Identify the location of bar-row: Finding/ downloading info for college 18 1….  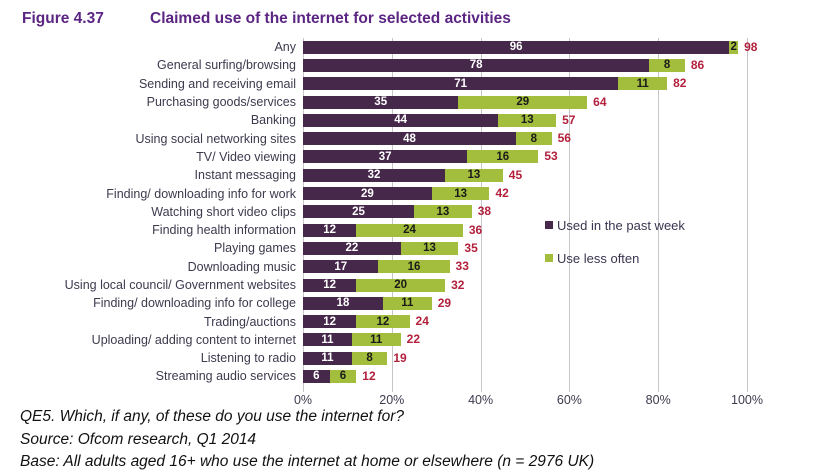
(407, 303).